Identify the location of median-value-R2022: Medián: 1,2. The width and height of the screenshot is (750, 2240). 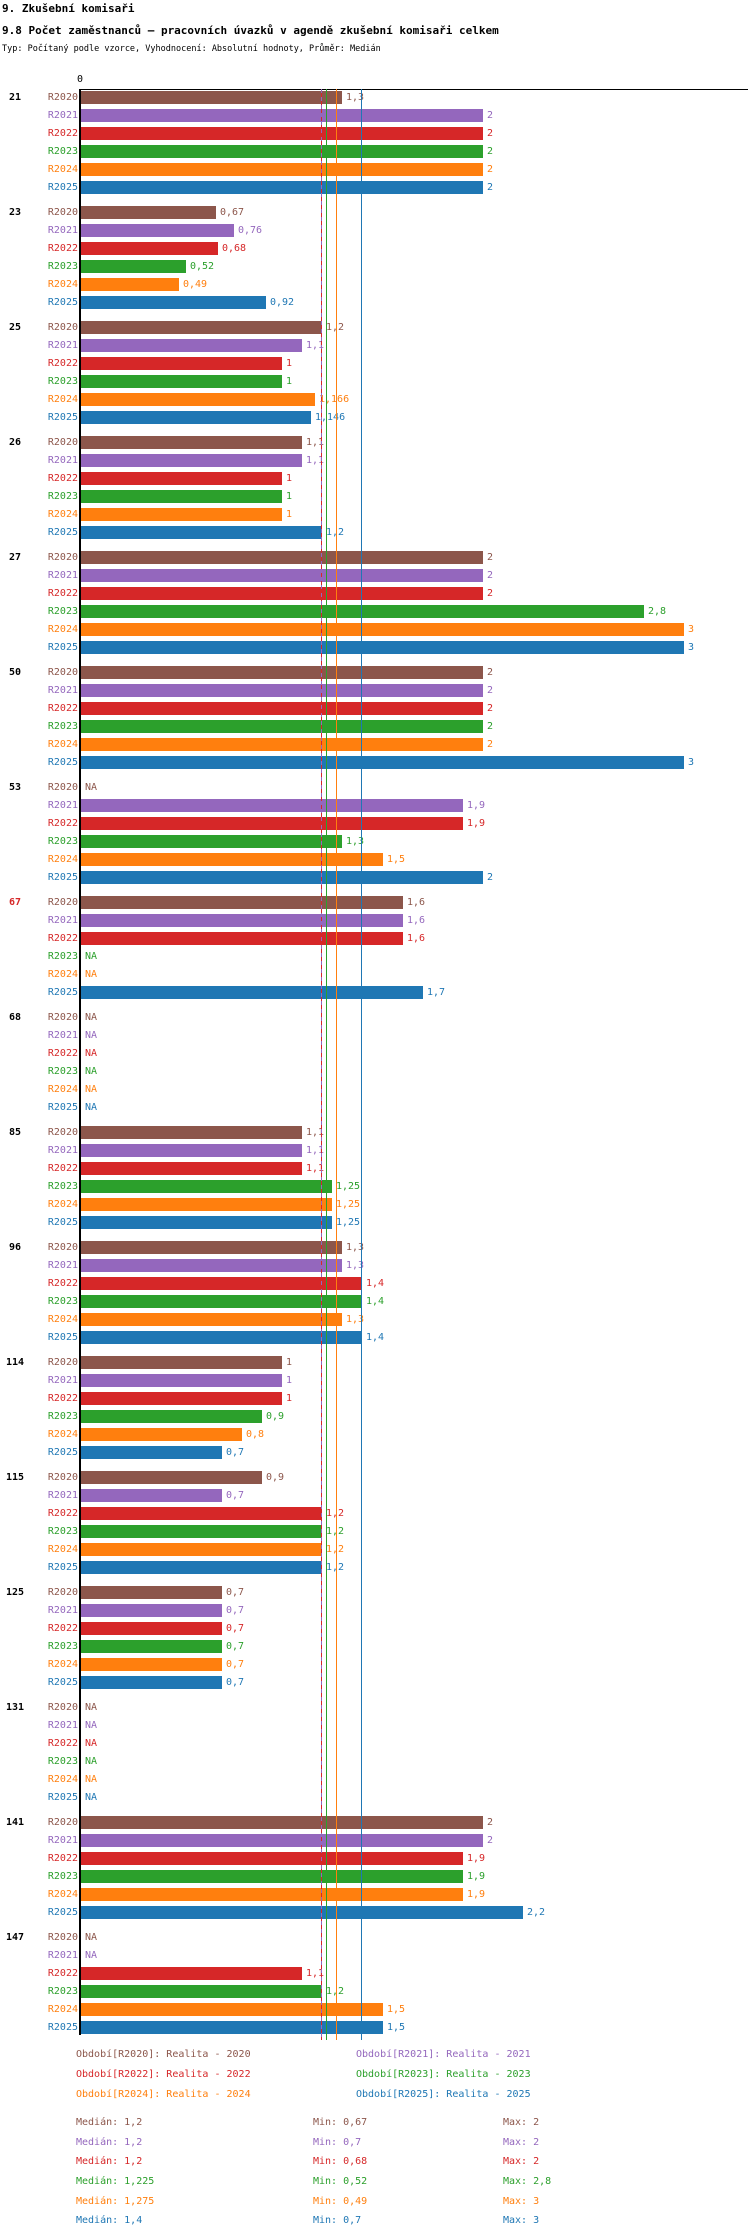
(109, 2162).